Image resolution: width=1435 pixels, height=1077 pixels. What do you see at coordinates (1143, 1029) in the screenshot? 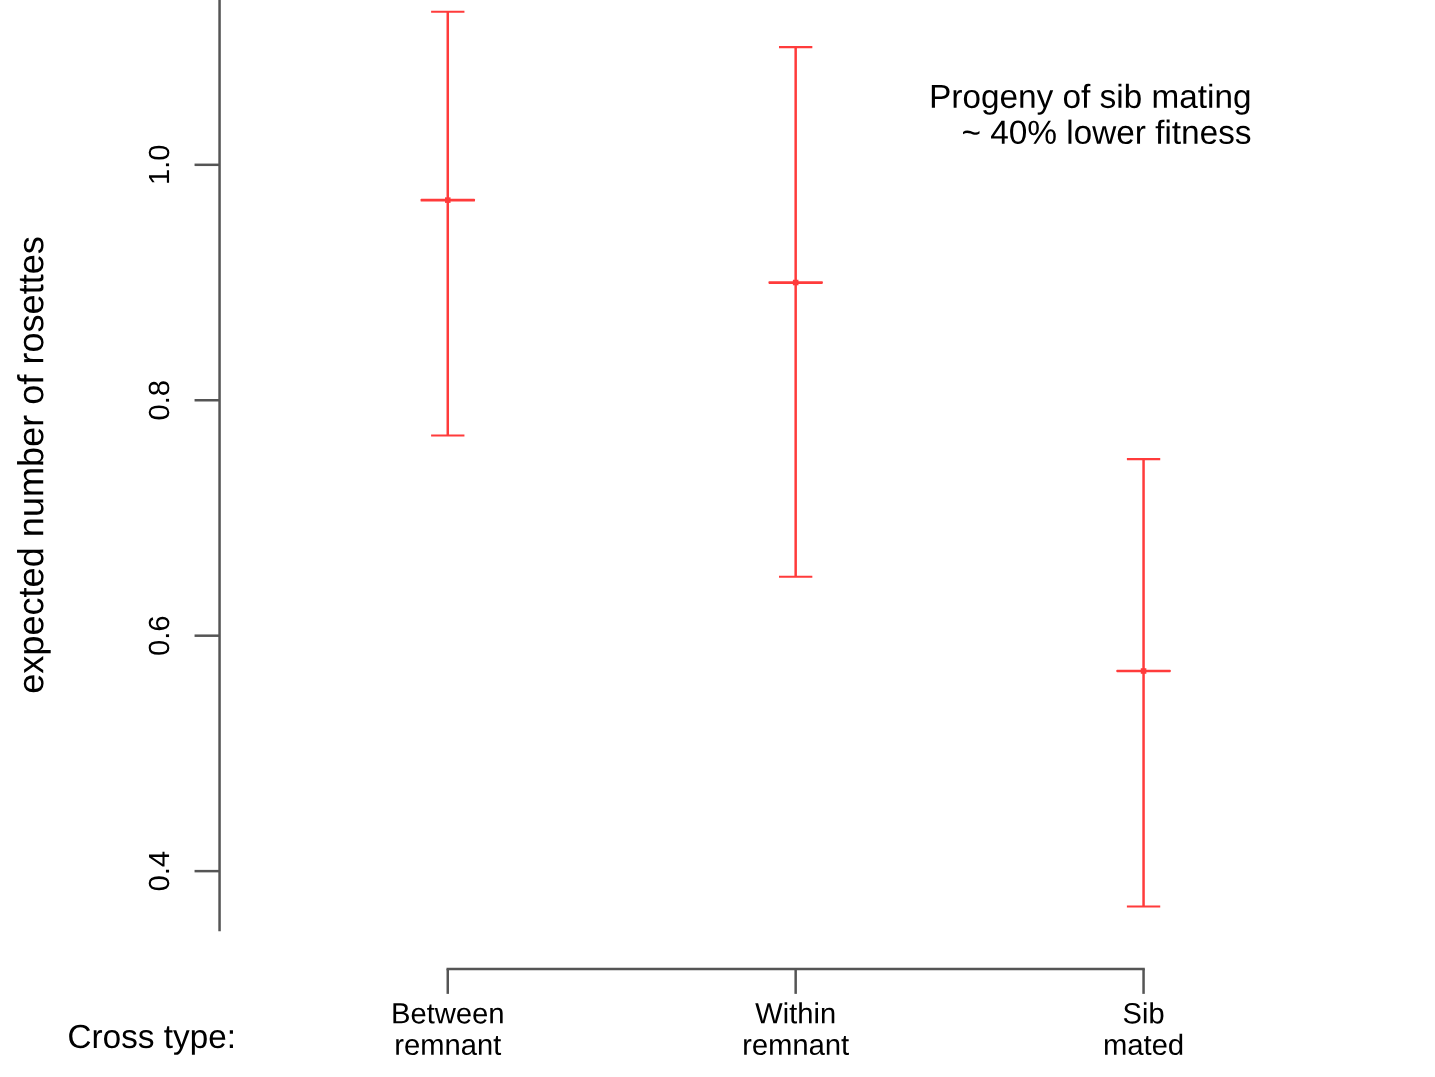
I see `x-tick-label: Sib mated` at bounding box center [1143, 1029].